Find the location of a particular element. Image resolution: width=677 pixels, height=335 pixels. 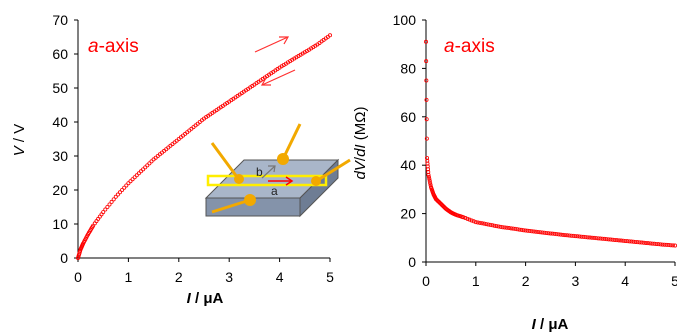

a-direction-label: a is located at coordinates (274, 191).